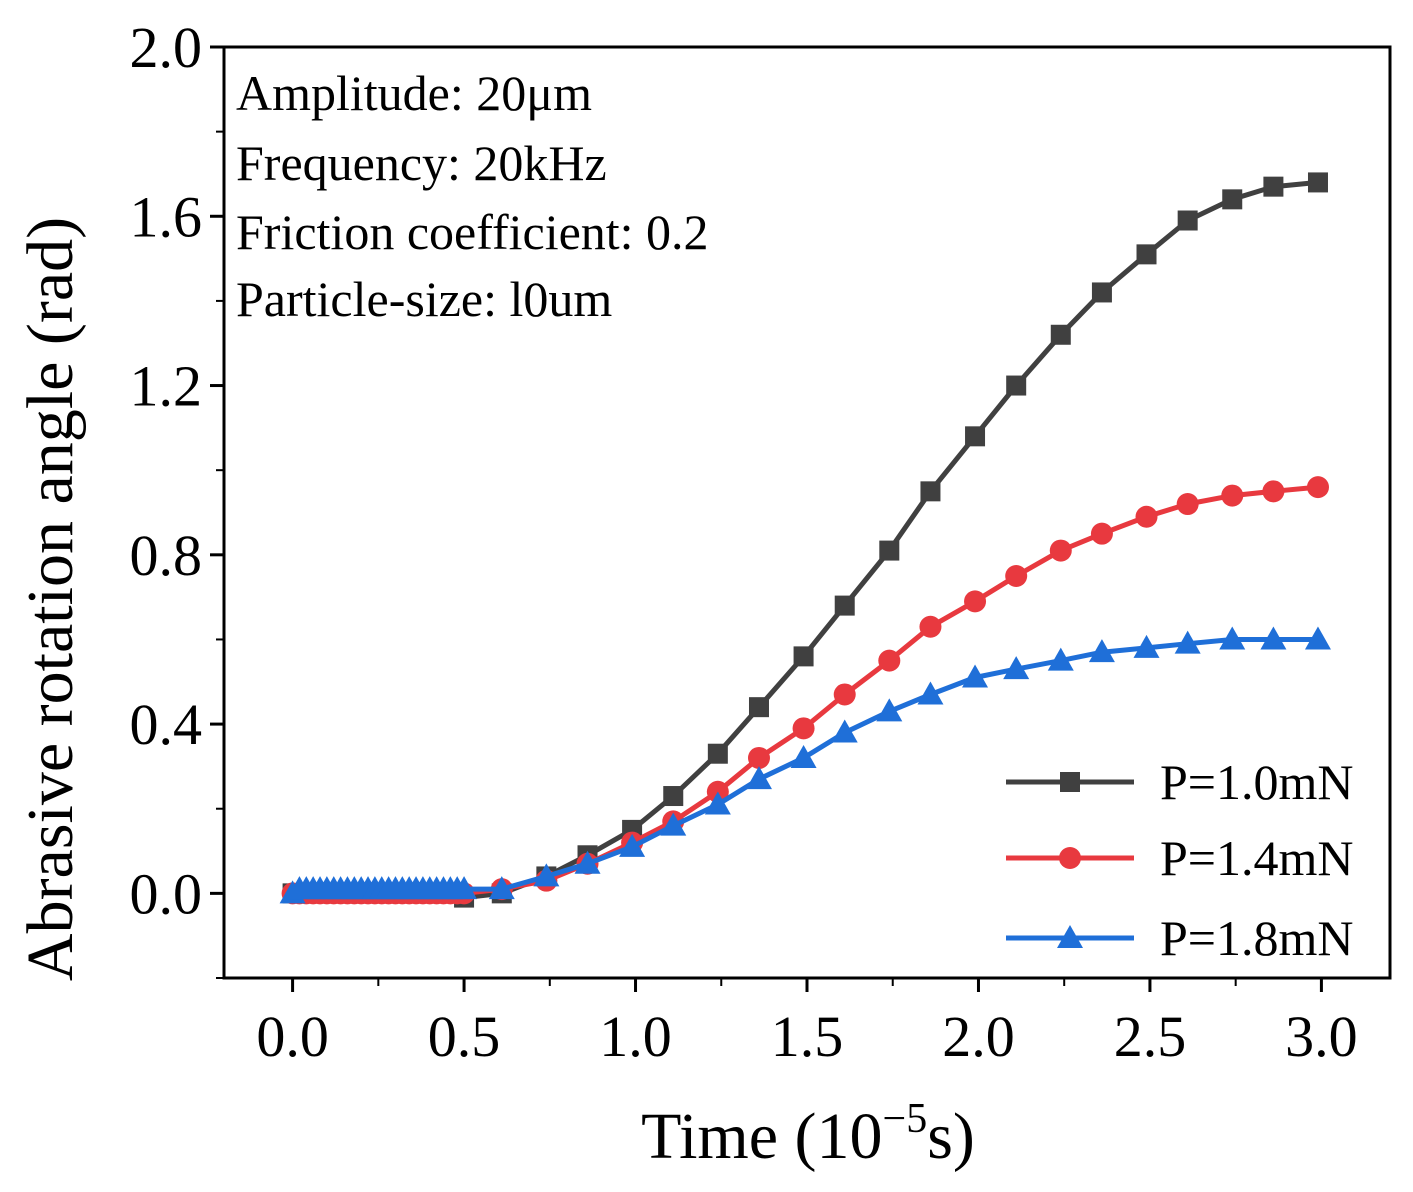  Describe the element at coordinates (292, 1036) in the screenshot. I see `x-tick-label: 0.0` at that location.